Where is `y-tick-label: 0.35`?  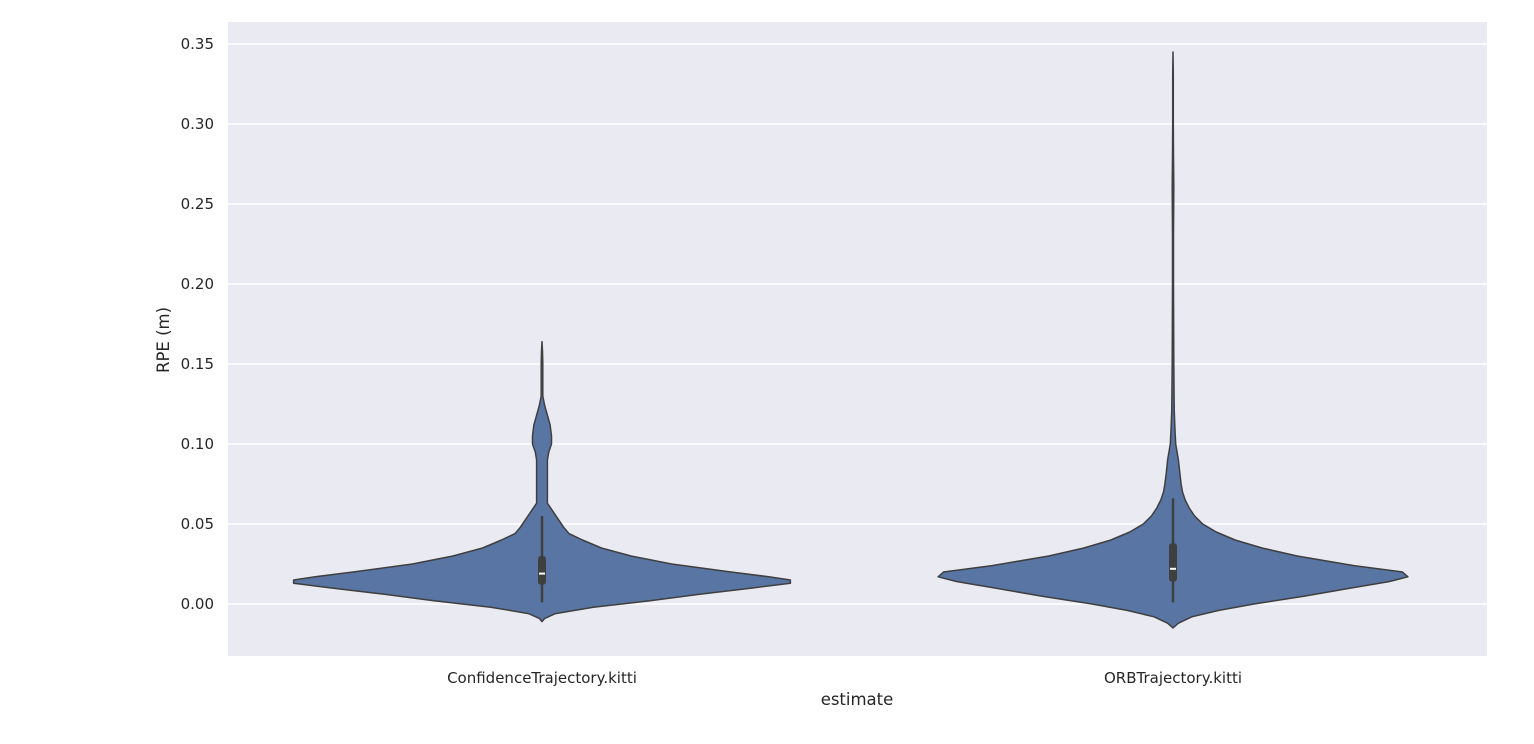 y-tick-label: 0.35 is located at coordinates (197, 44).